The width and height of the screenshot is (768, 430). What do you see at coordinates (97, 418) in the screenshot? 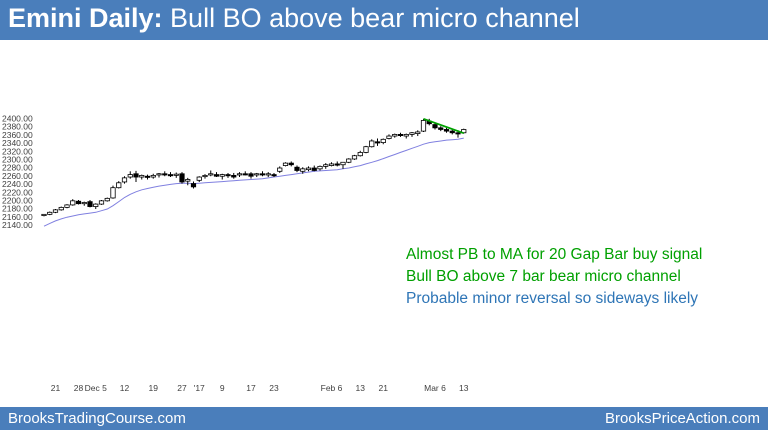
I see `footer-left-link: BrooksTradingCourse.com` at bounding box center [97, 418].